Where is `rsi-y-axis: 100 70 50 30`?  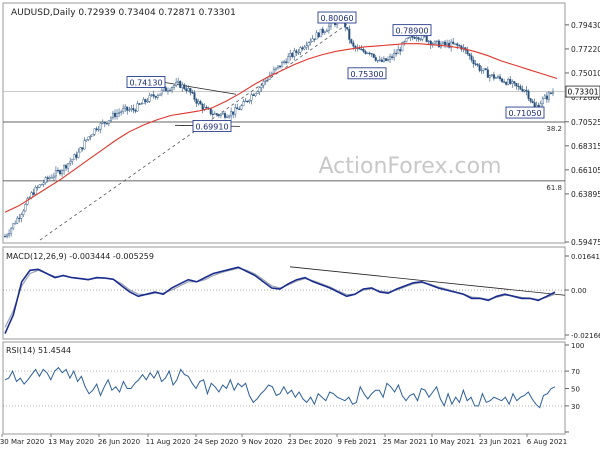
rsi-y-axis: 100 70 50 30 is located at coordinates (574, 387).